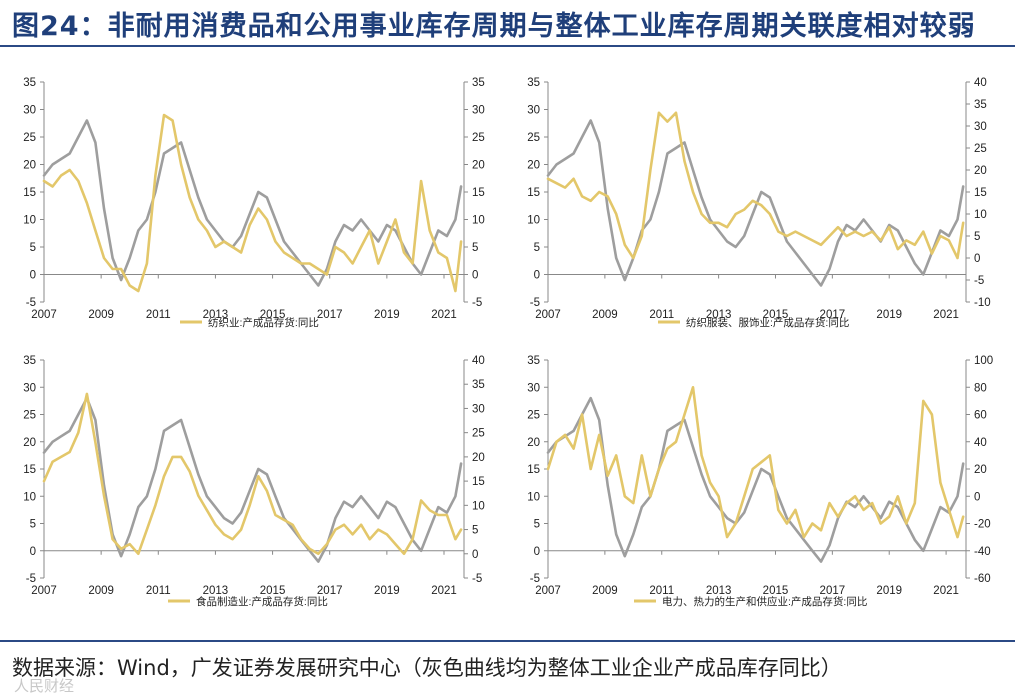  What do you see at coordinates (548, 591) in the screenshot?
I see `x-tick-label: 2007` at bounding box center [548, 591].